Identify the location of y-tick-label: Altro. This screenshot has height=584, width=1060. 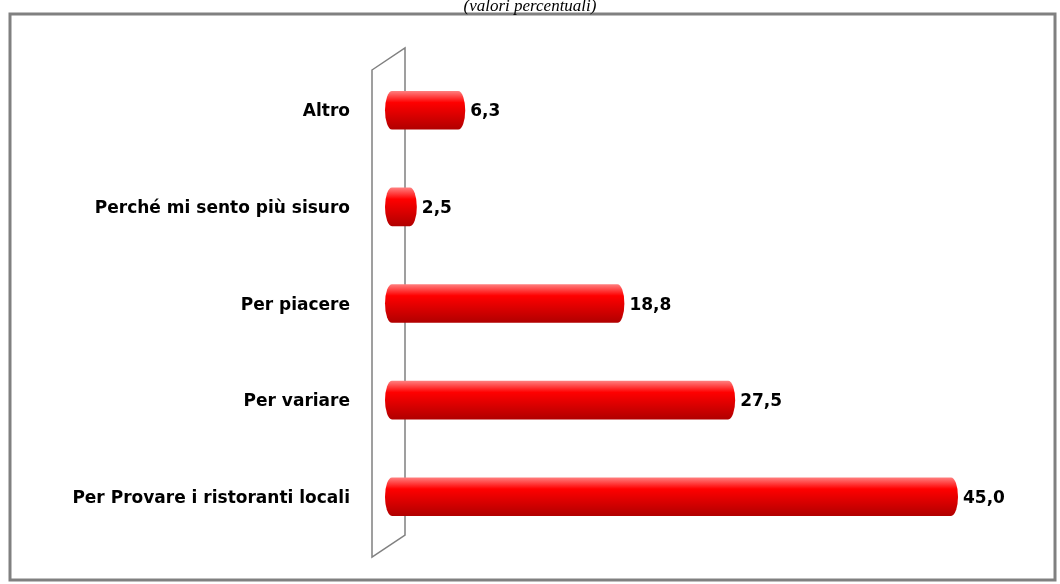
(326, 110).